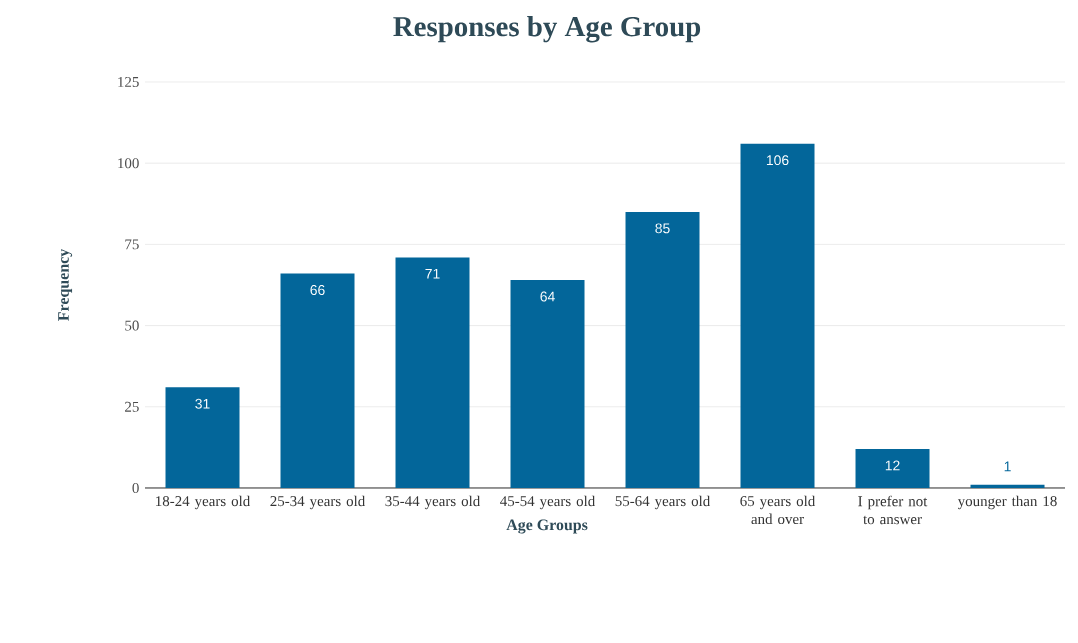 Image resolution: width=1078 pixels, height=643 pixels. Describe the element at coordinates (65, 284) in the screenshot. I see `y-axis-title: Frequency` at that location.